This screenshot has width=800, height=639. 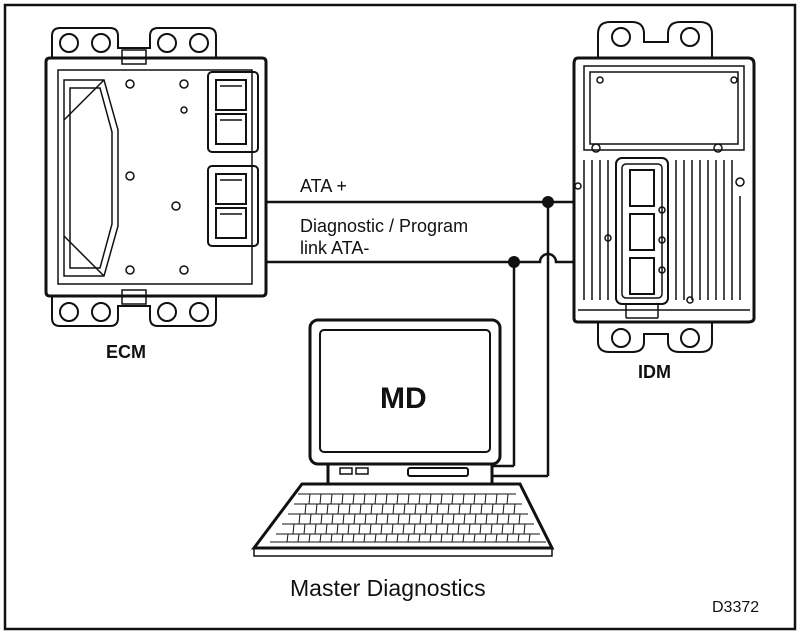 What do you see at coordinates (334, 248) in the screenshot?
I see `link-ata-minus-label: link ATA-` at bounding box center [334, 248].